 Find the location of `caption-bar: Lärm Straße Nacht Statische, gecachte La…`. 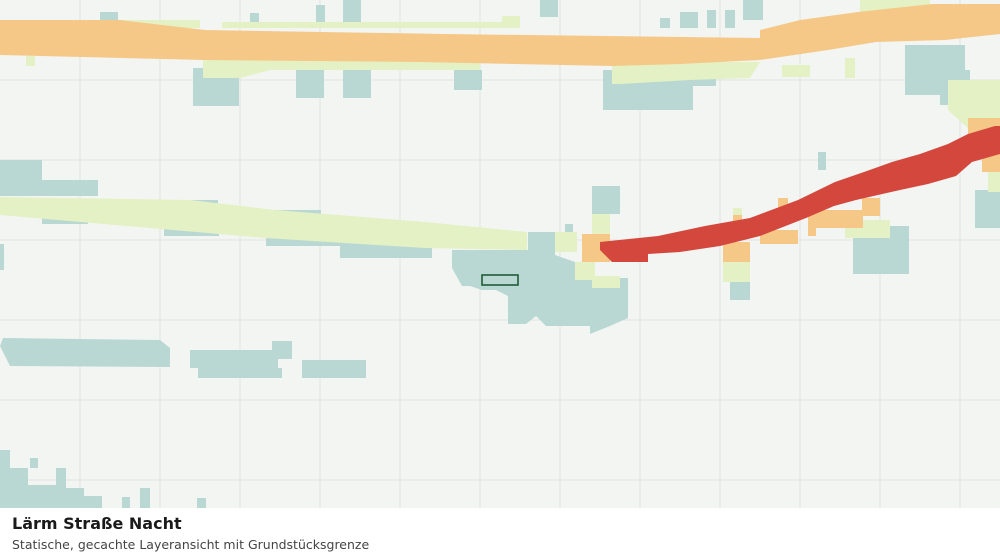

caption-bar: Lärm Straße Nacht Statische, gecachte La… is located at coordinates (500, 534).